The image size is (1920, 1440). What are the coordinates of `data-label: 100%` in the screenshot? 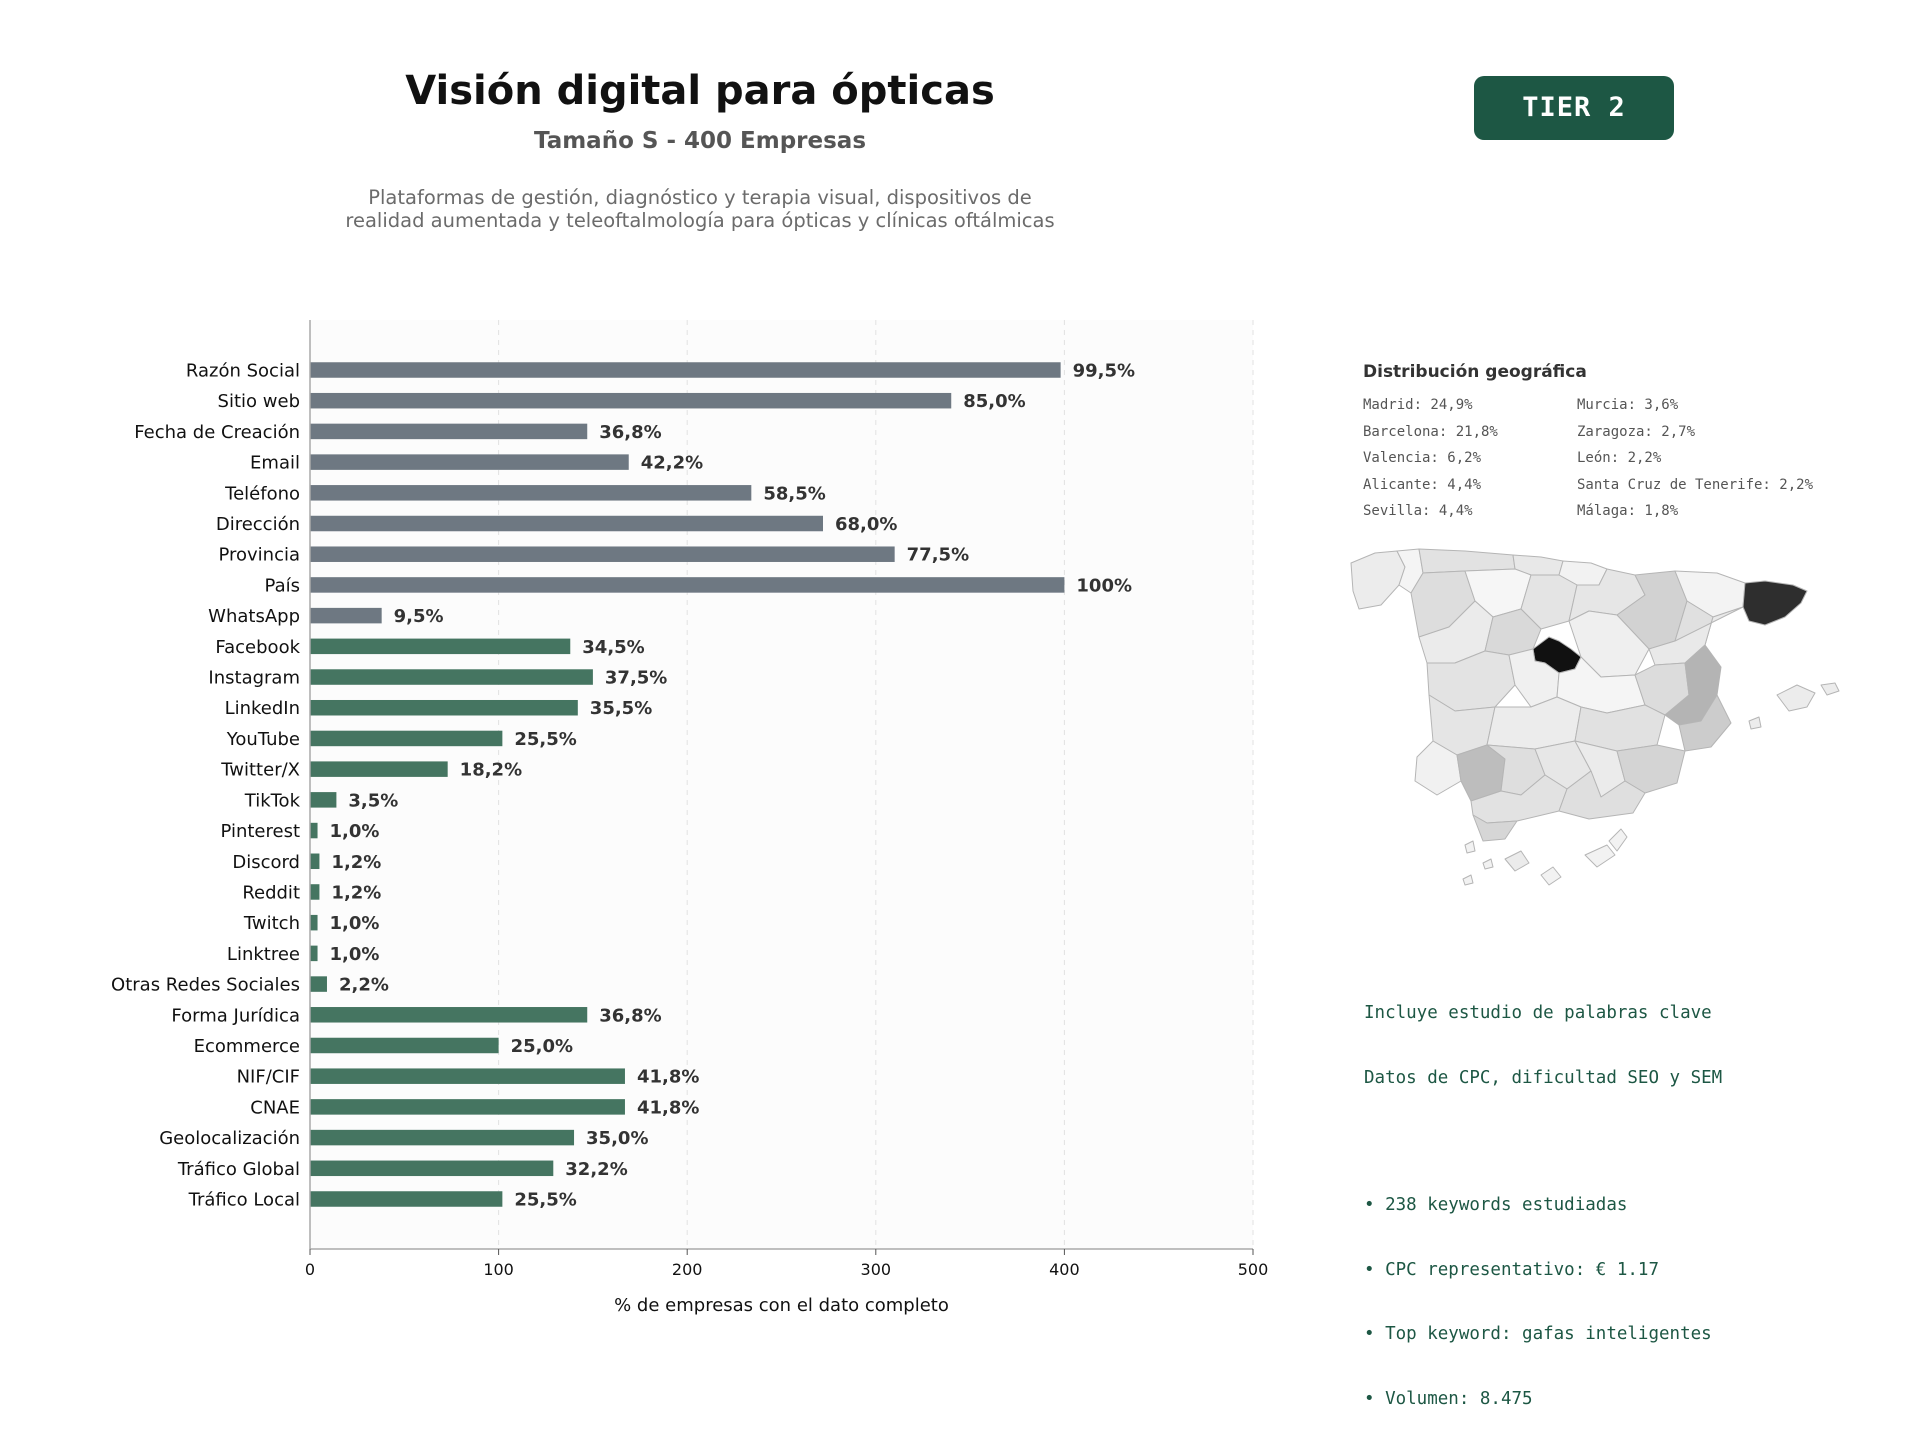 It's located at (1104, 585).